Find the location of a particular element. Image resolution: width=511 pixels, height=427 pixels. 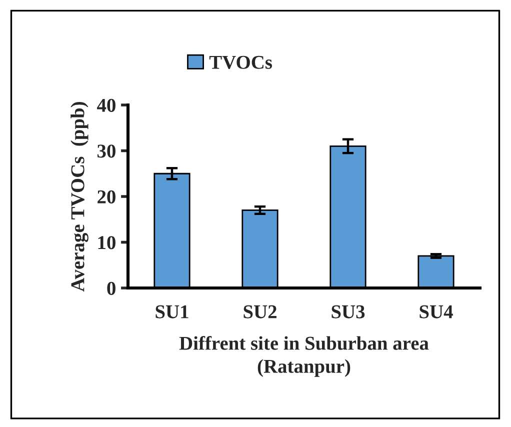

x-tick-label: SU2 is located at coordinates (260, 311).